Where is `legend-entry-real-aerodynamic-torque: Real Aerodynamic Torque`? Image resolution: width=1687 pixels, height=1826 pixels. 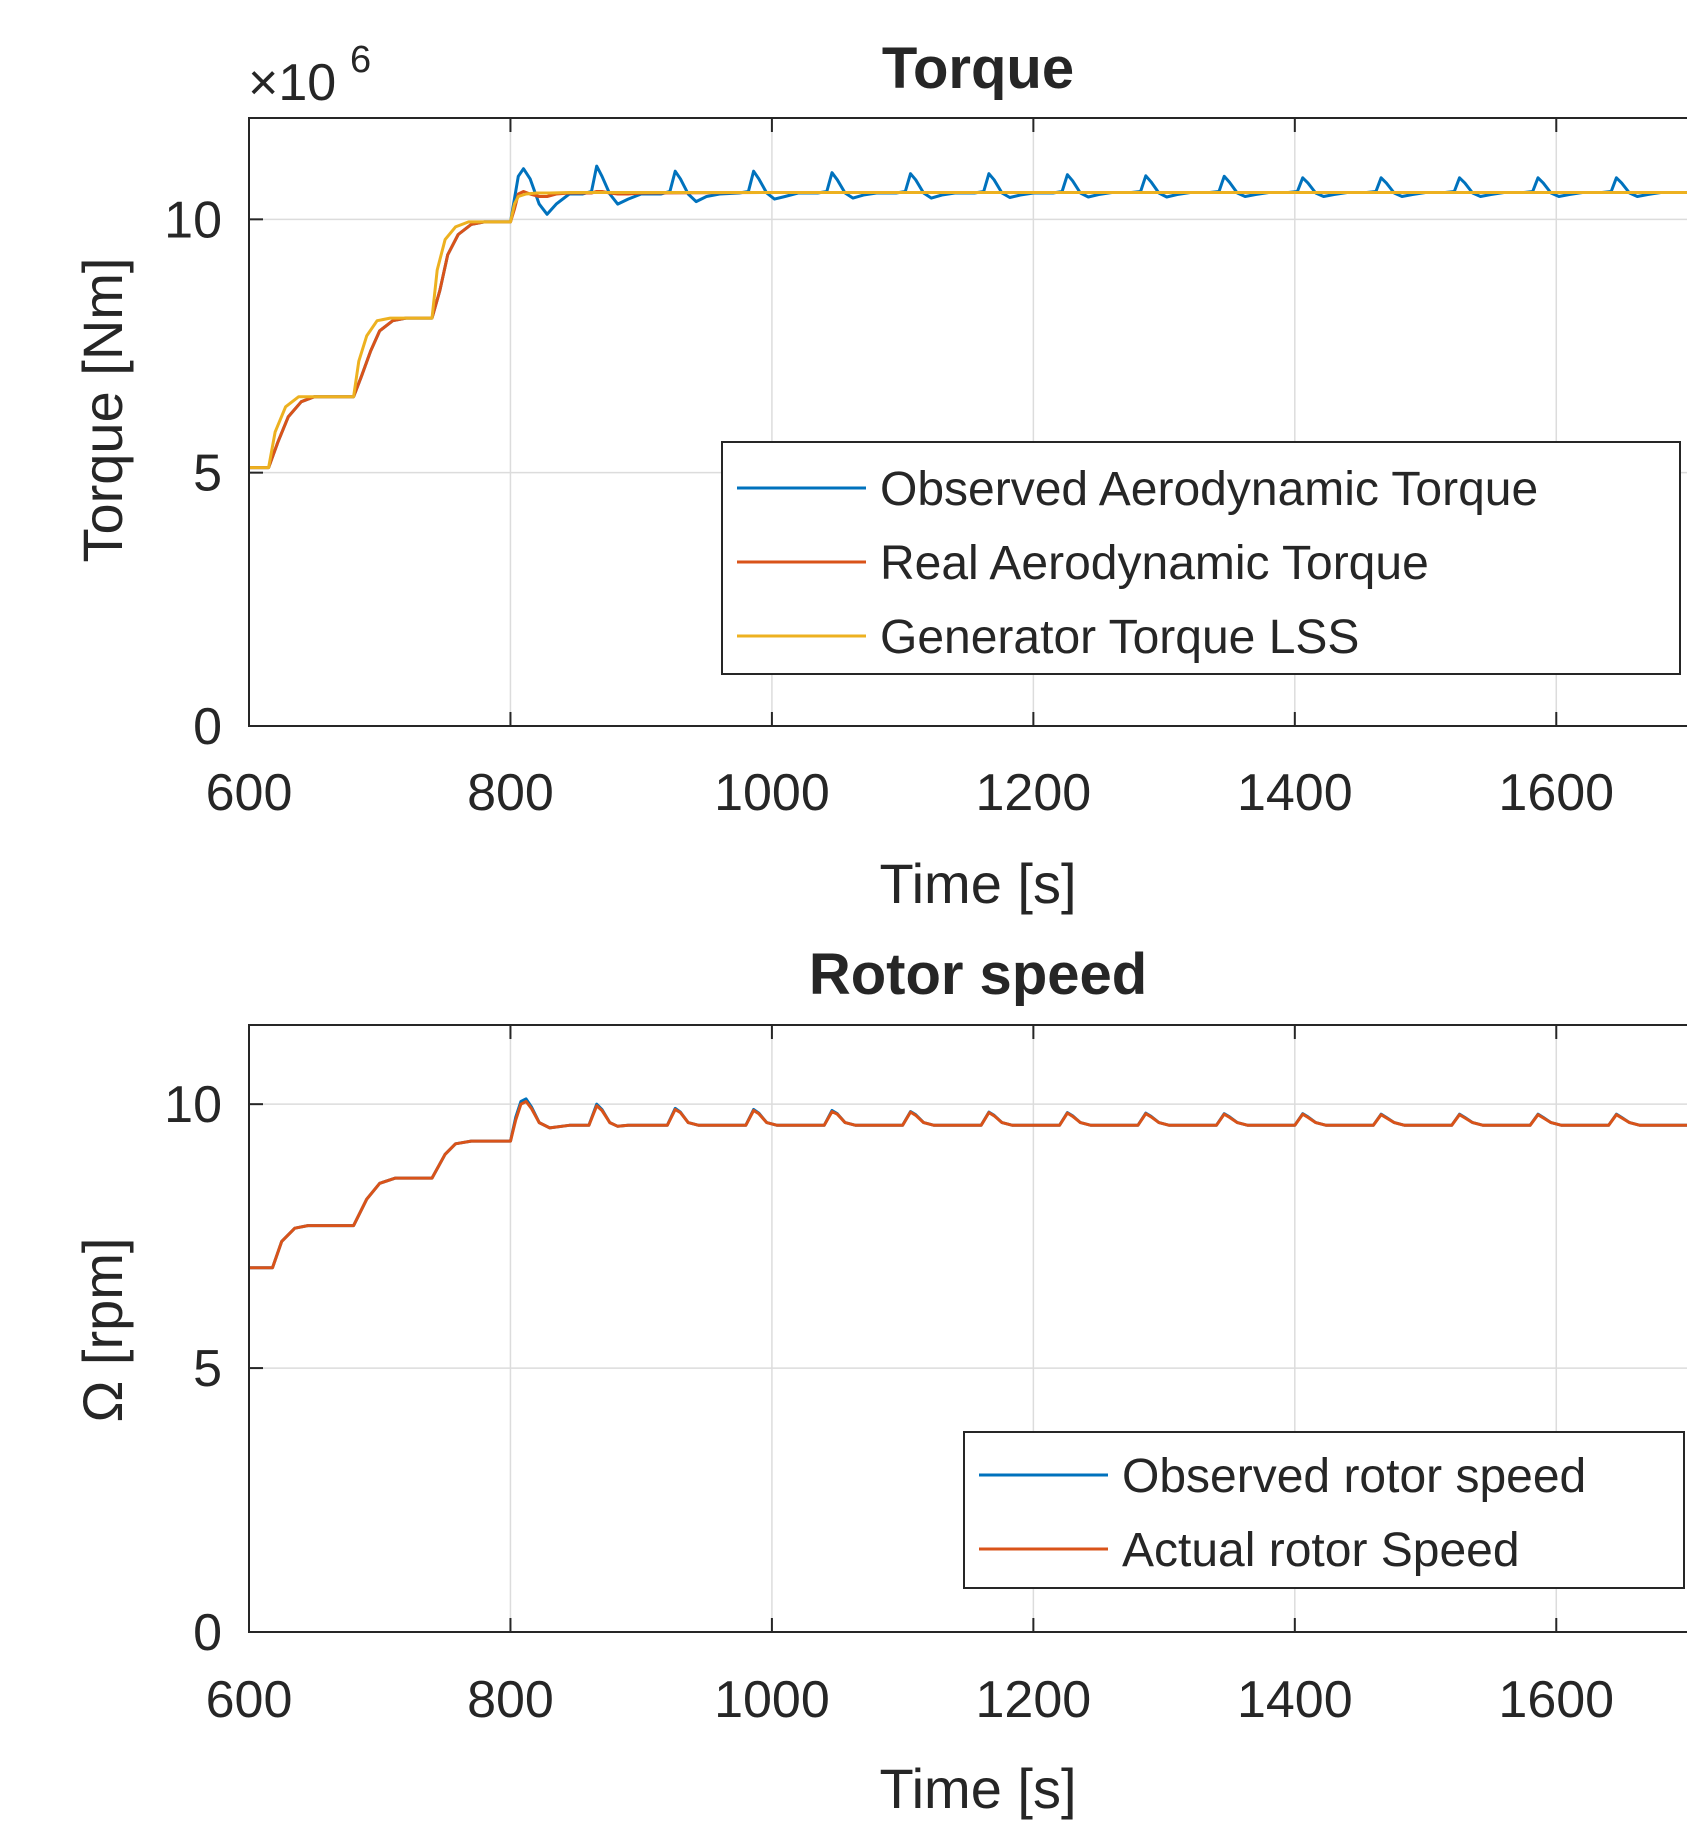 legend-entry-real-aerodynamic-torque: Real Aerodynamic Torque is located at coordinates (1083, 563).